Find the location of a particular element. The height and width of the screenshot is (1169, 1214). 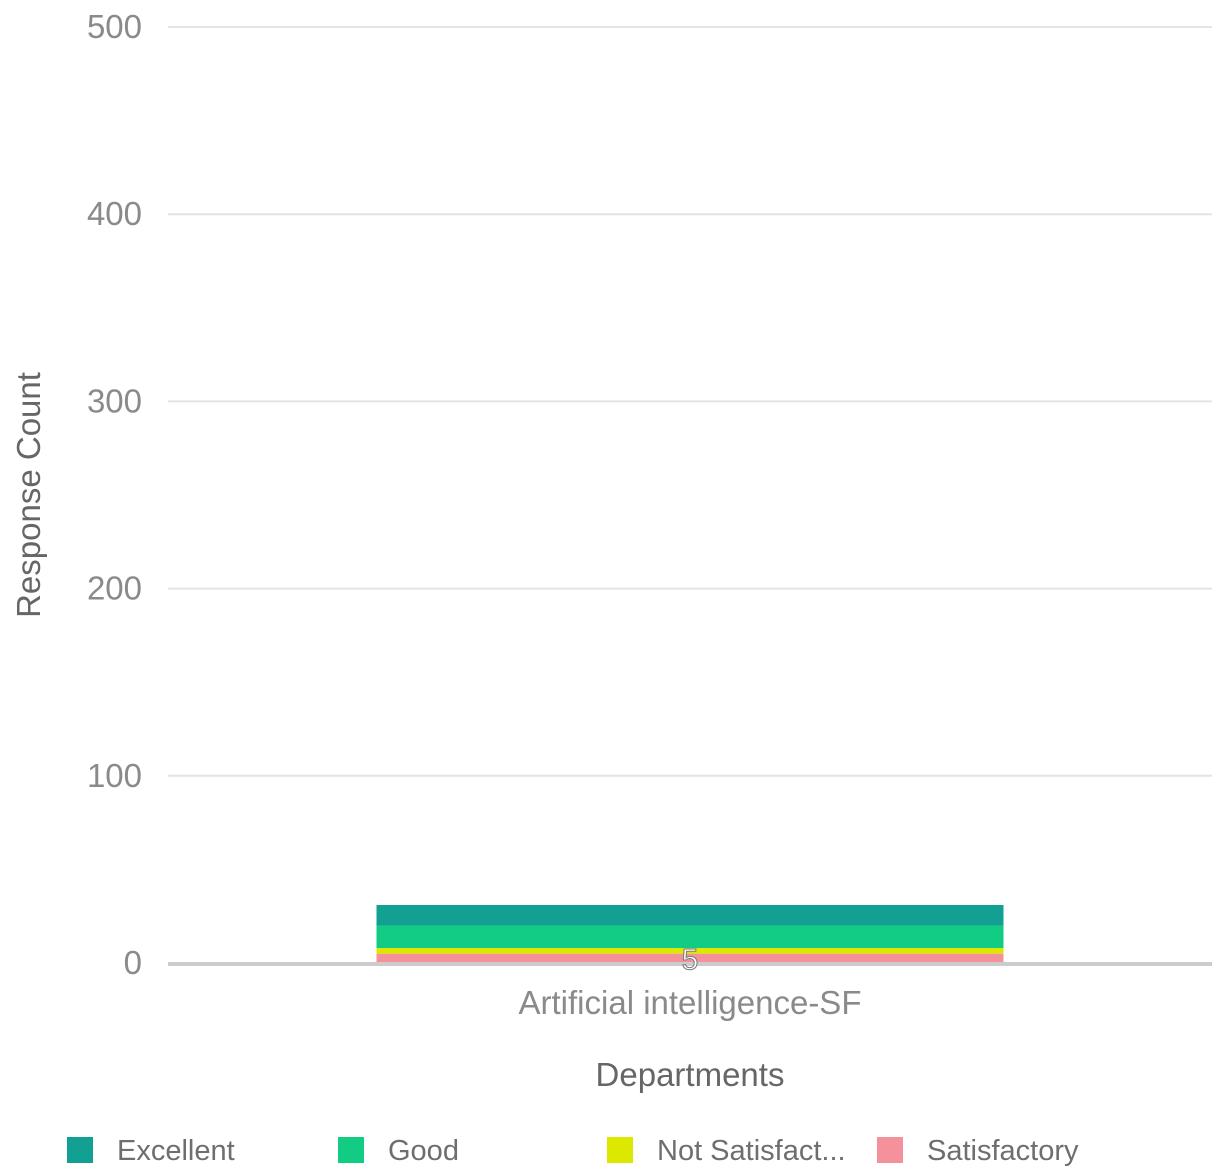

bar-segment-satisfactory is located at coordinates (690, 958).